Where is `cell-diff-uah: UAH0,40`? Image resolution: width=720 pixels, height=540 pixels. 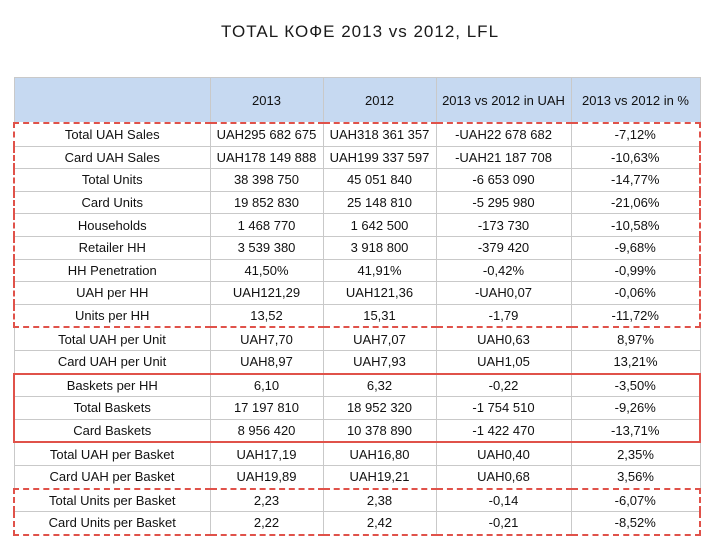 cell-diff-uah: UAH0,40 is located at coordinates (503, 453).